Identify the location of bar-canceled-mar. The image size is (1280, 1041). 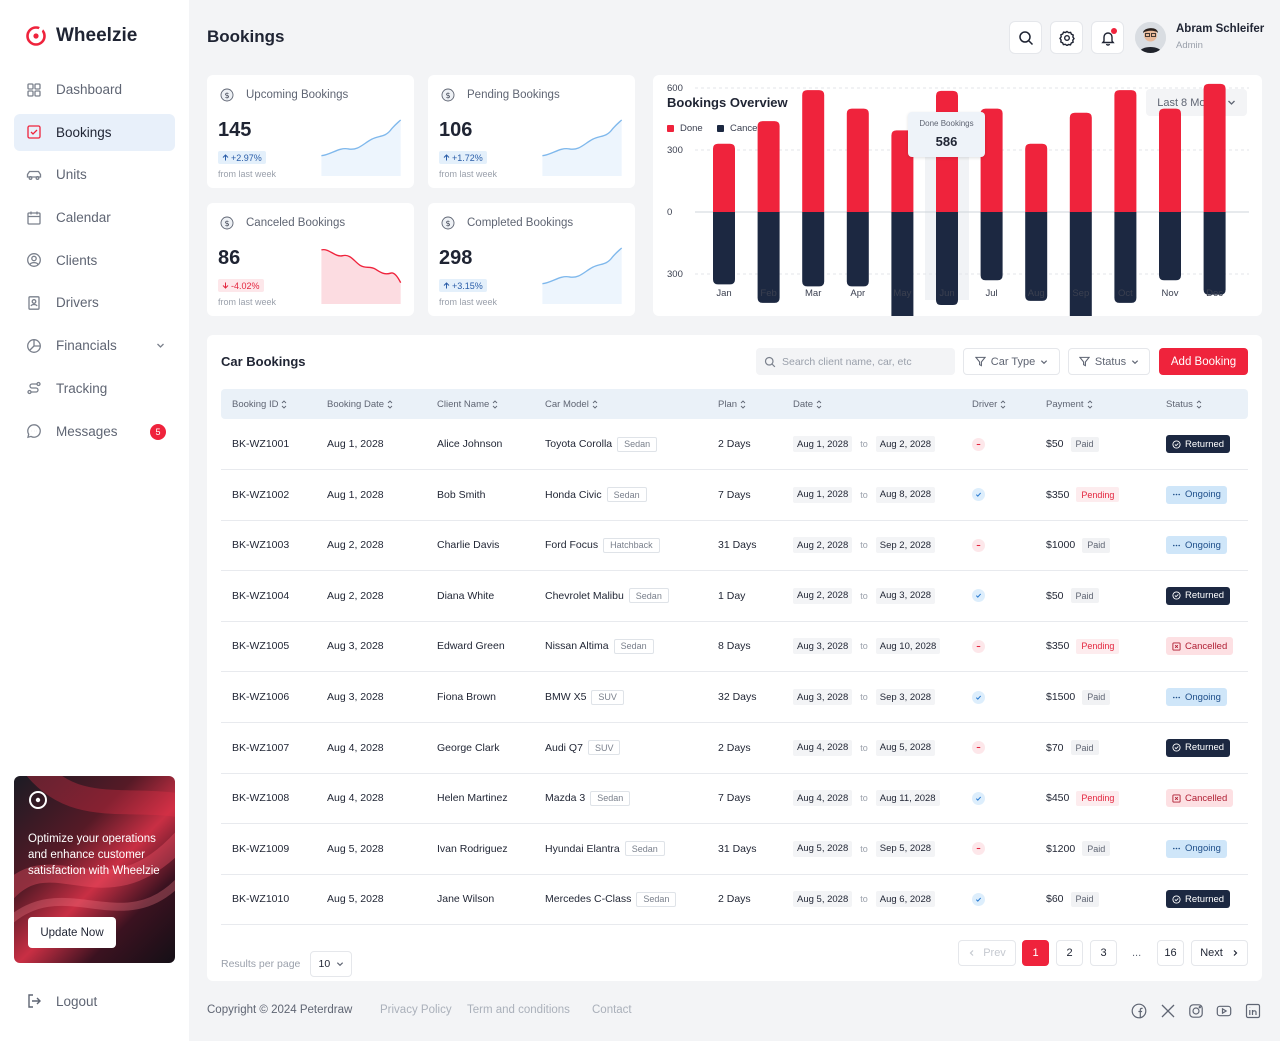
(813, 249).